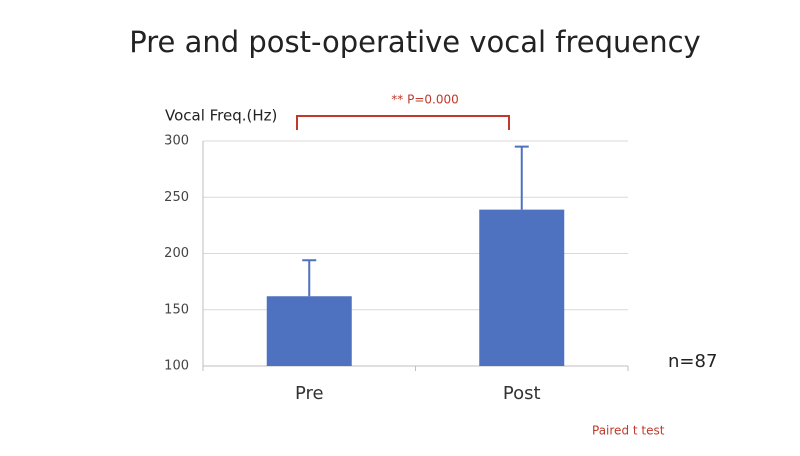 This screenshot has height=456, width=800. I want to click on sample-size: n=87, so click(692, 361).